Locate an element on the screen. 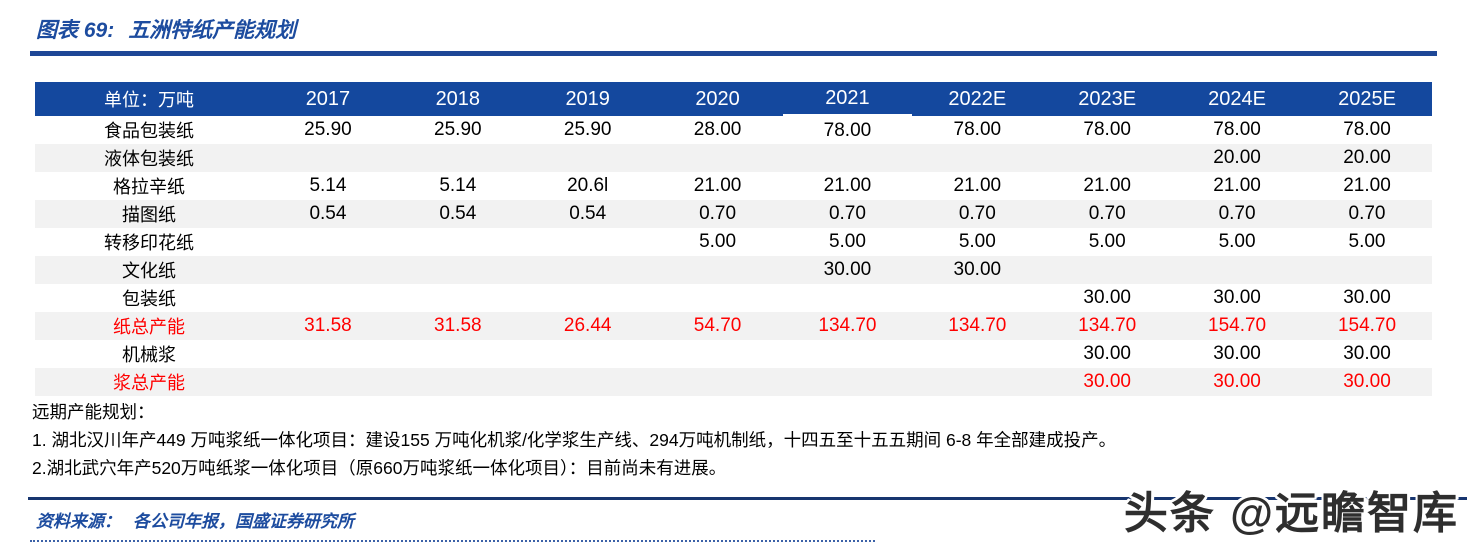 This screenshot has width=1467, height=548. year-header-cell: 2024E is located at coordinates (1237, 99).